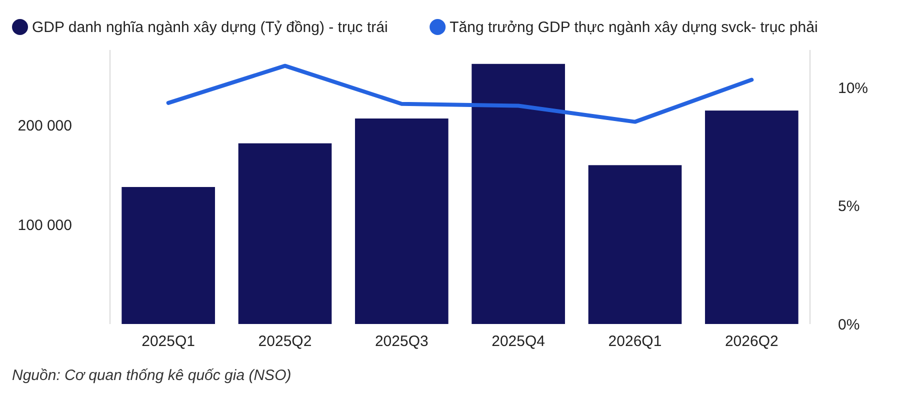  I want to click on line-series, so click(460, 94).